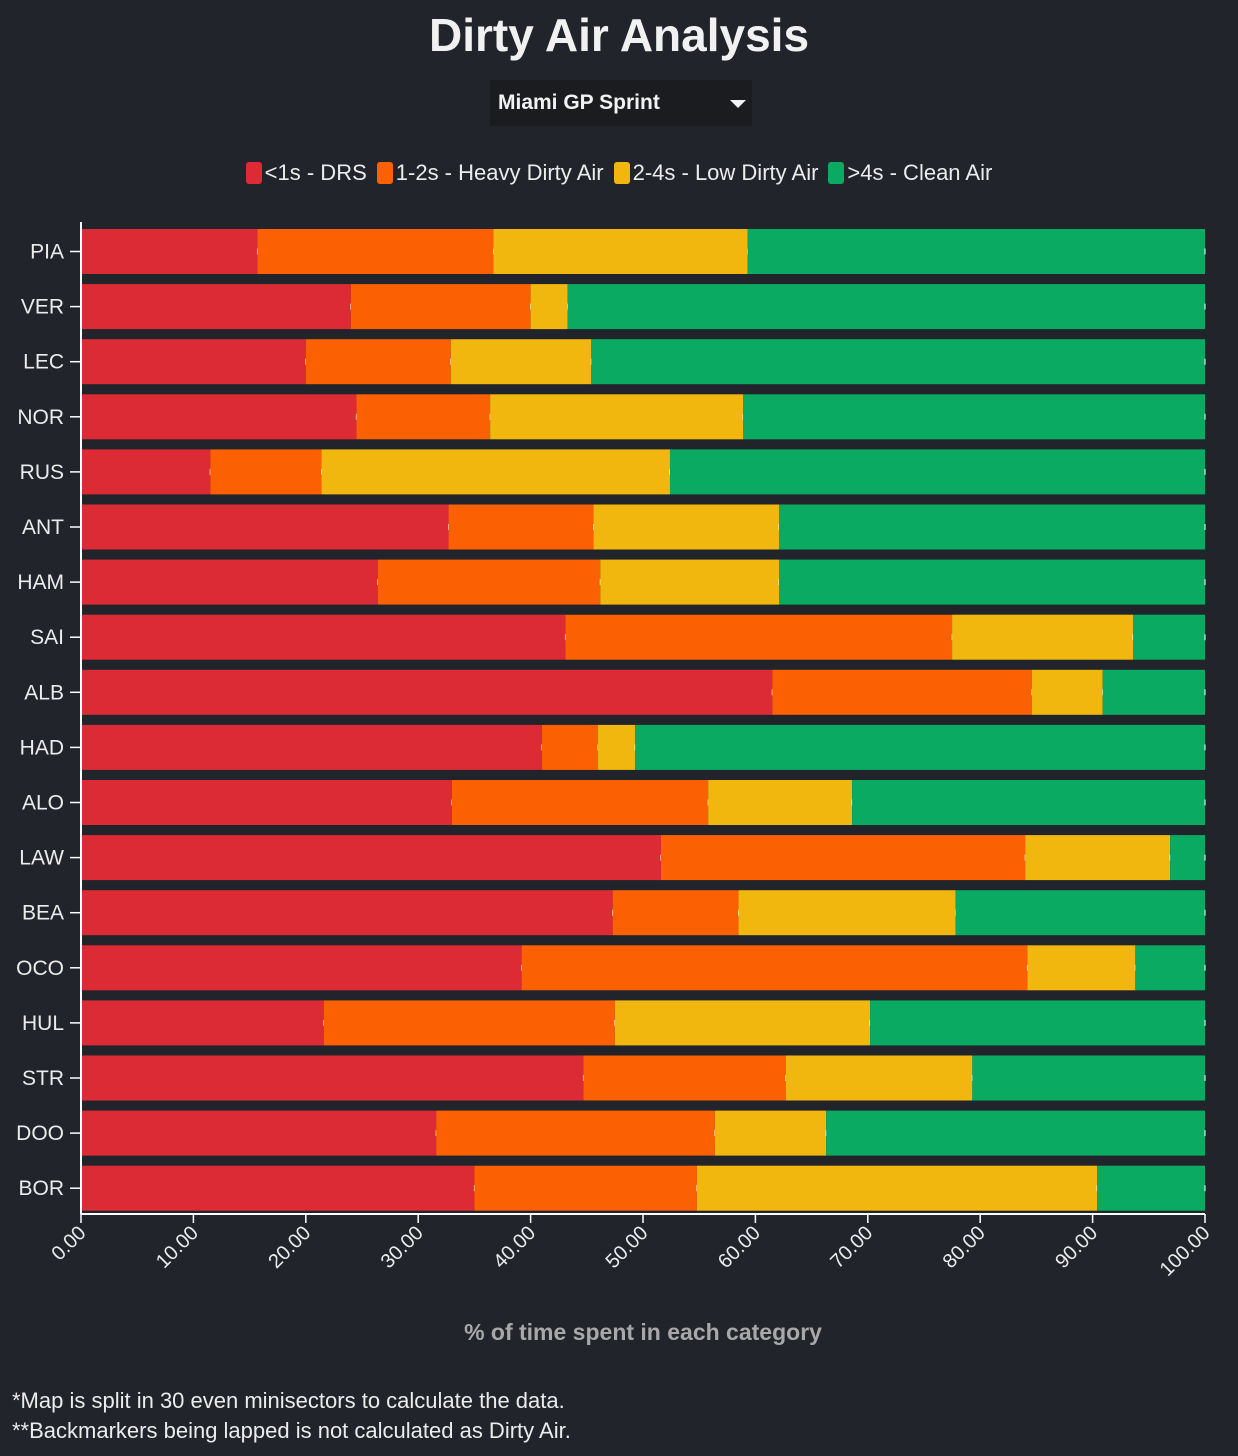  What do you see at coordinates (879, 1078) in the screenshot?
I see `bar-str-2-4s-low-dirty-air` at bounding box center [879, 1078].